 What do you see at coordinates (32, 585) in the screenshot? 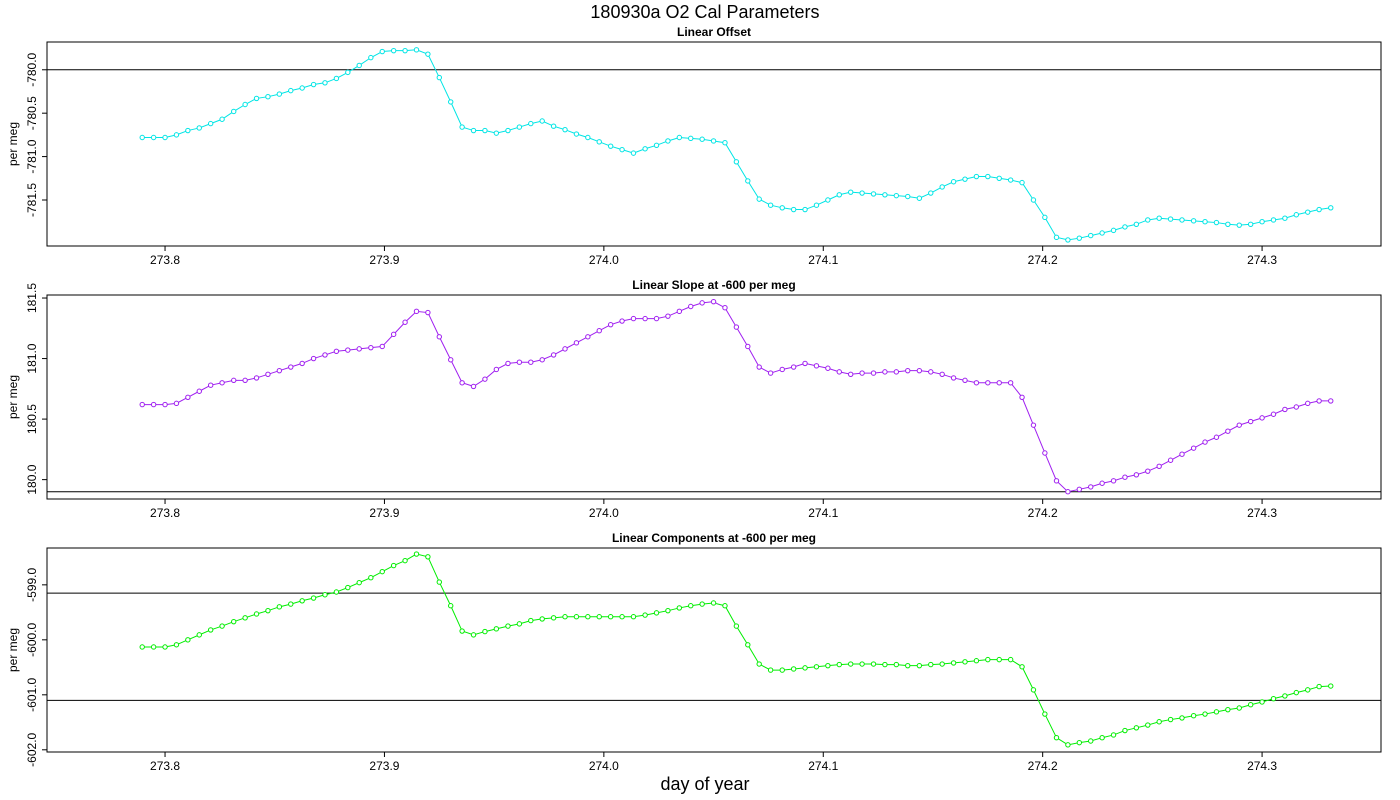
I see `y-tick-label: -599.0` at bounding box center [32, 585].